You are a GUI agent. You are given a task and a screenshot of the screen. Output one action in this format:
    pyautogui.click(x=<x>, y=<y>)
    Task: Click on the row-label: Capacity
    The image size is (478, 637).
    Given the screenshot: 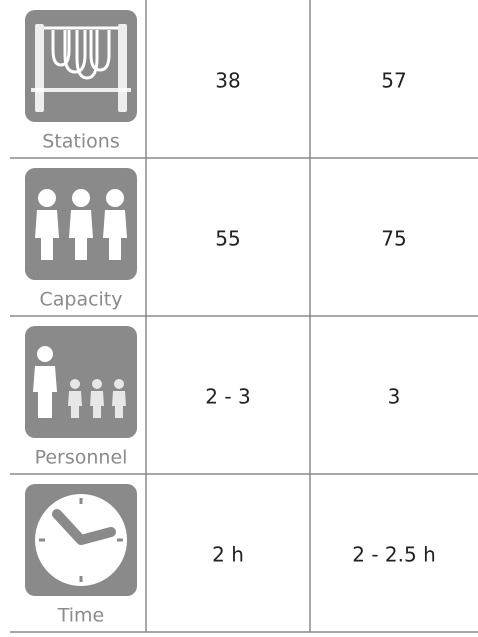 What is the action you would take?
    pyautogui.click(x=80, y=300)
    